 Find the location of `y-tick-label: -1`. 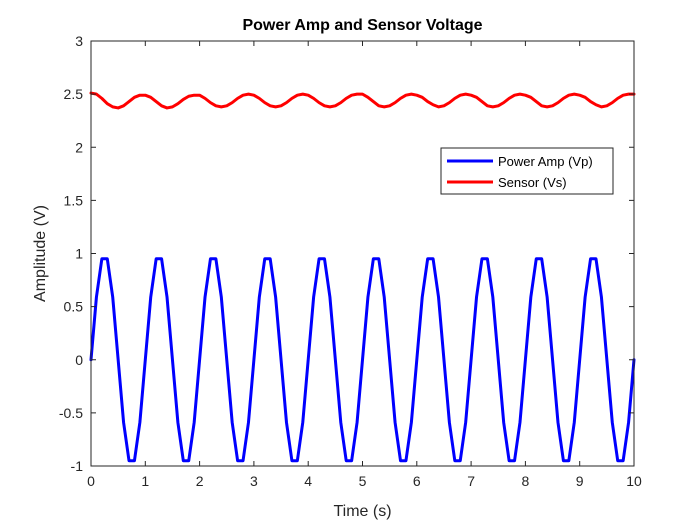

y-tick-label: -1 is located at coordinates (77, 466).